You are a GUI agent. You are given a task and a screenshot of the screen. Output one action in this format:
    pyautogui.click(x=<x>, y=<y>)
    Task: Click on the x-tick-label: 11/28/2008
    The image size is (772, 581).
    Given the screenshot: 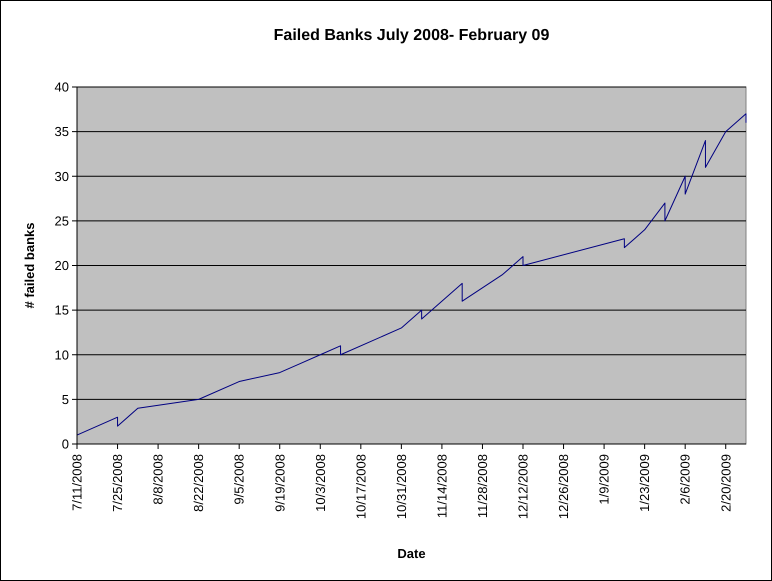 What is the action you would take?
    pyautogui.click(x=482, y=486)
    